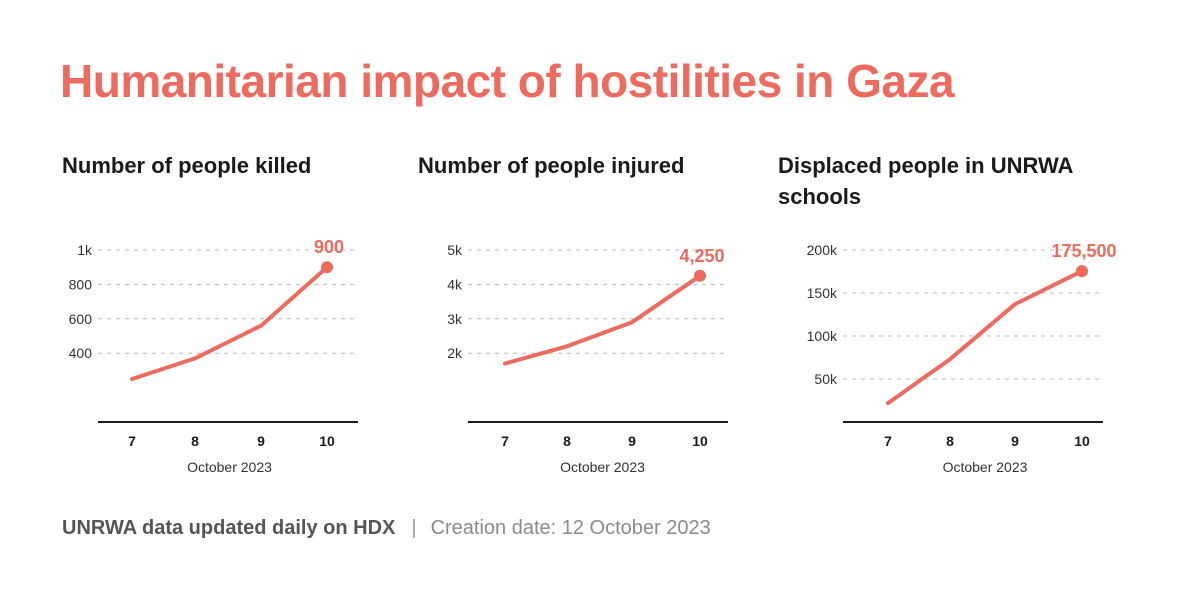 Image resolution: width=1200 pixels, height=600 pixels. What do you see at coordinates (455, 250) in the screenshot?
I see `y-tick-label-5k: 5k` at bounding box center [455, 250].